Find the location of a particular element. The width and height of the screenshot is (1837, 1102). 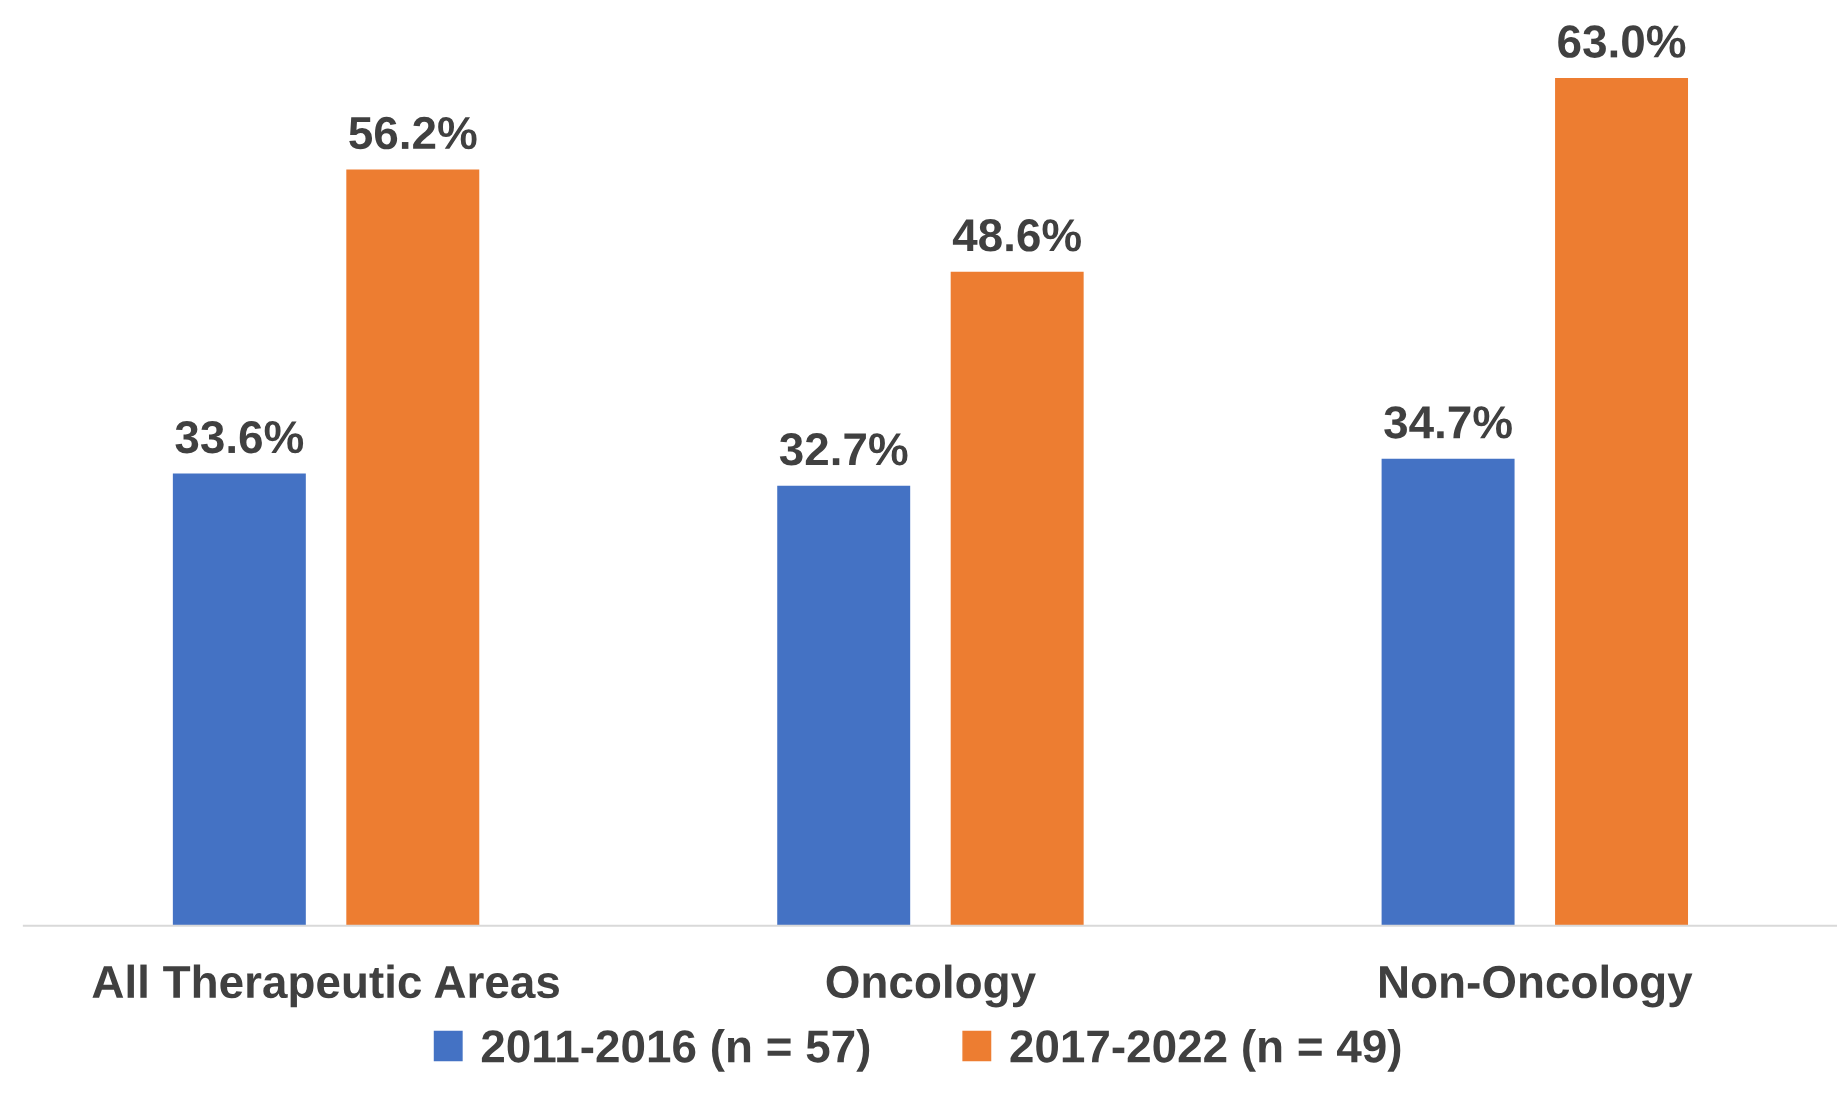

data-label: 33.6% is located at coordinates (239, 437).